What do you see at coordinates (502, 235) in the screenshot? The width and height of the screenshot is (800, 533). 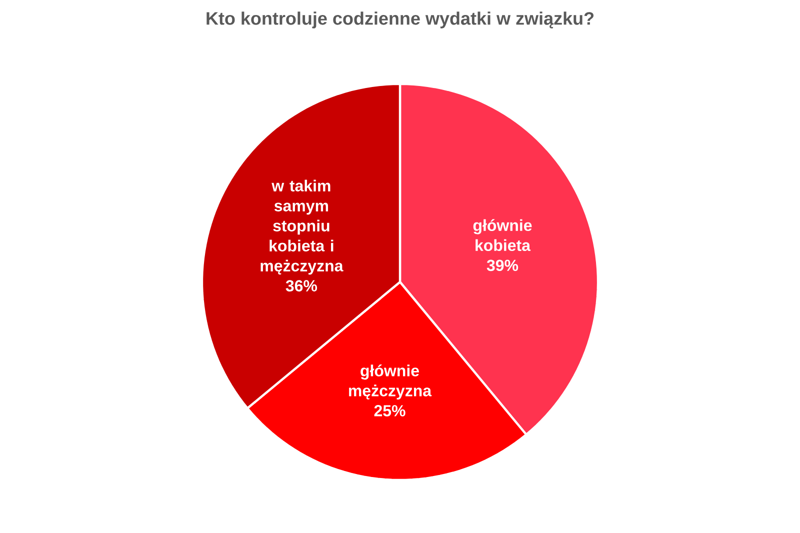 I see `slice-label: głównie kobieta` at bounding box center [502, 235].